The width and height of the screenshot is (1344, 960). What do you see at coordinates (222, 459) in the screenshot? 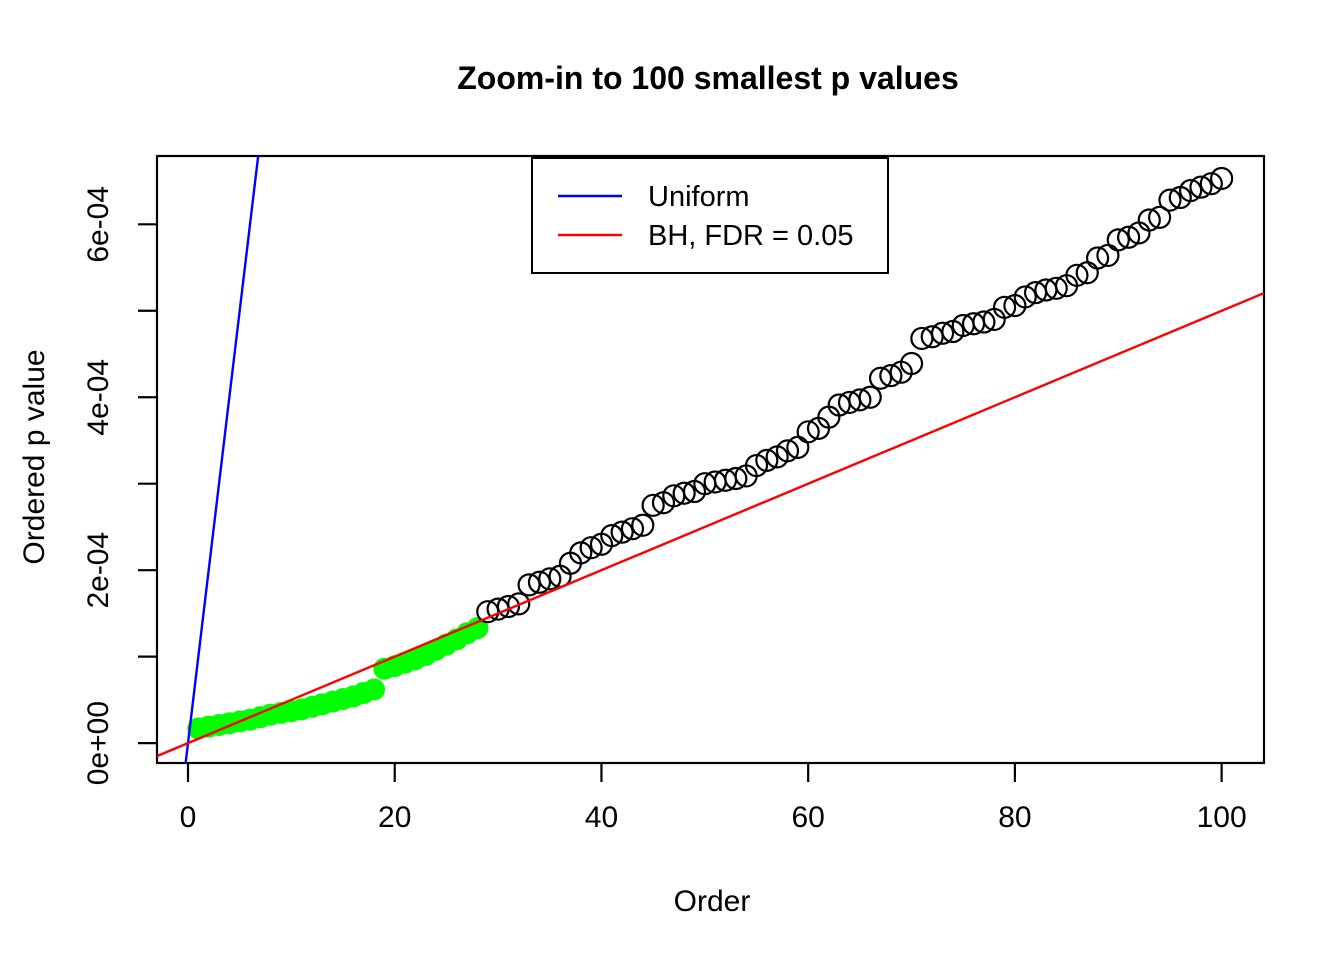
I see `uniform-line` at bounding box center [222, 459].